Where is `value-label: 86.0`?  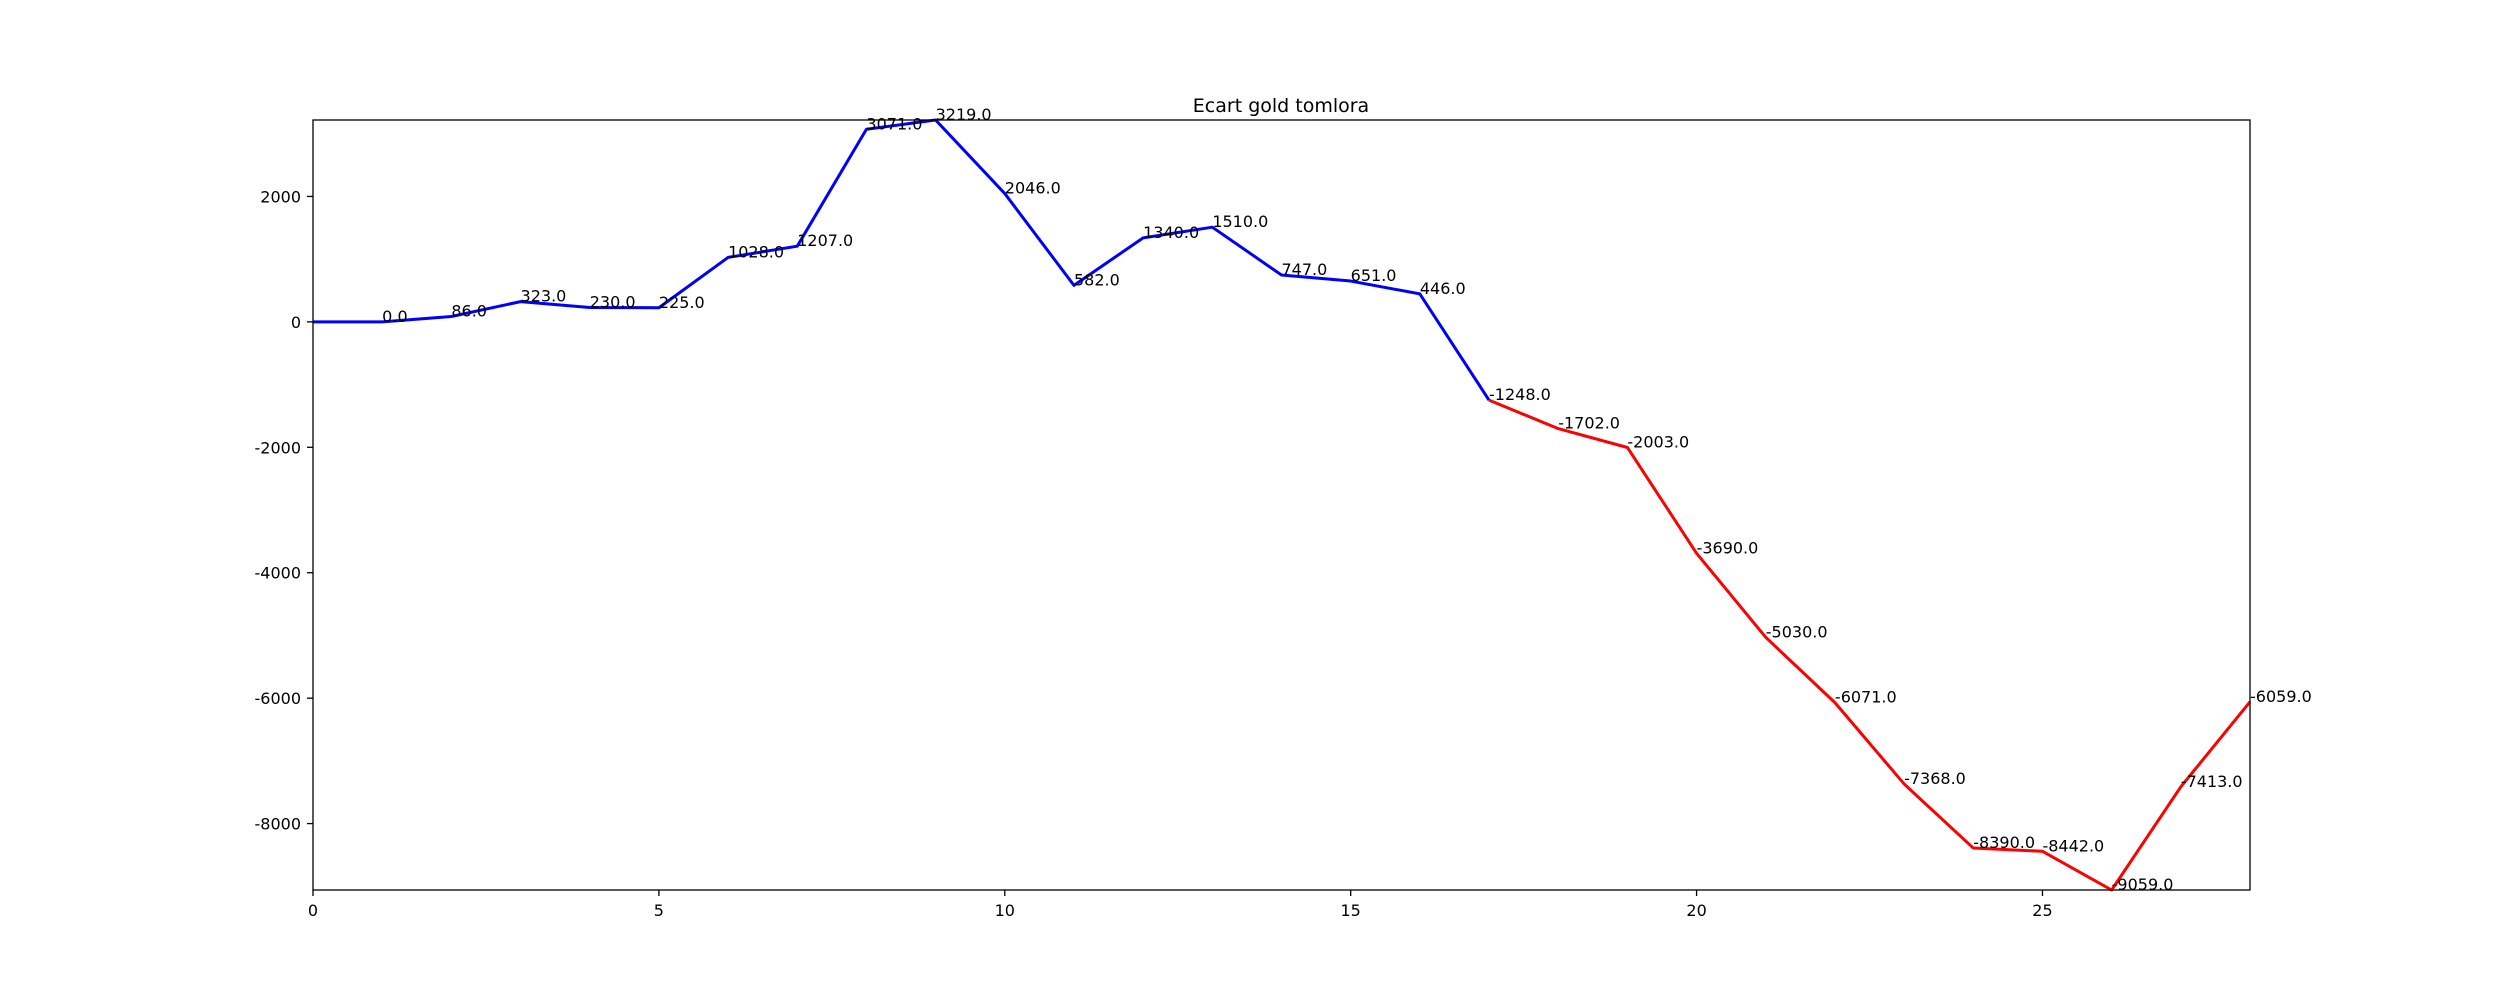 value-label: 86.0 is located at coordinates (469, 310).